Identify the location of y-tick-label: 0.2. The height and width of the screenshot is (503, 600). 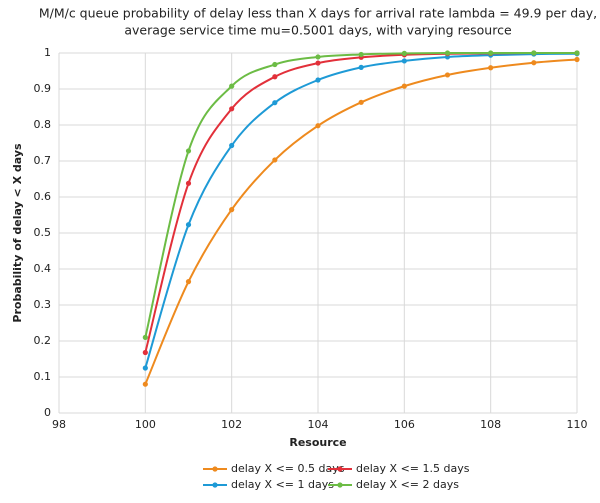
(43, 340).